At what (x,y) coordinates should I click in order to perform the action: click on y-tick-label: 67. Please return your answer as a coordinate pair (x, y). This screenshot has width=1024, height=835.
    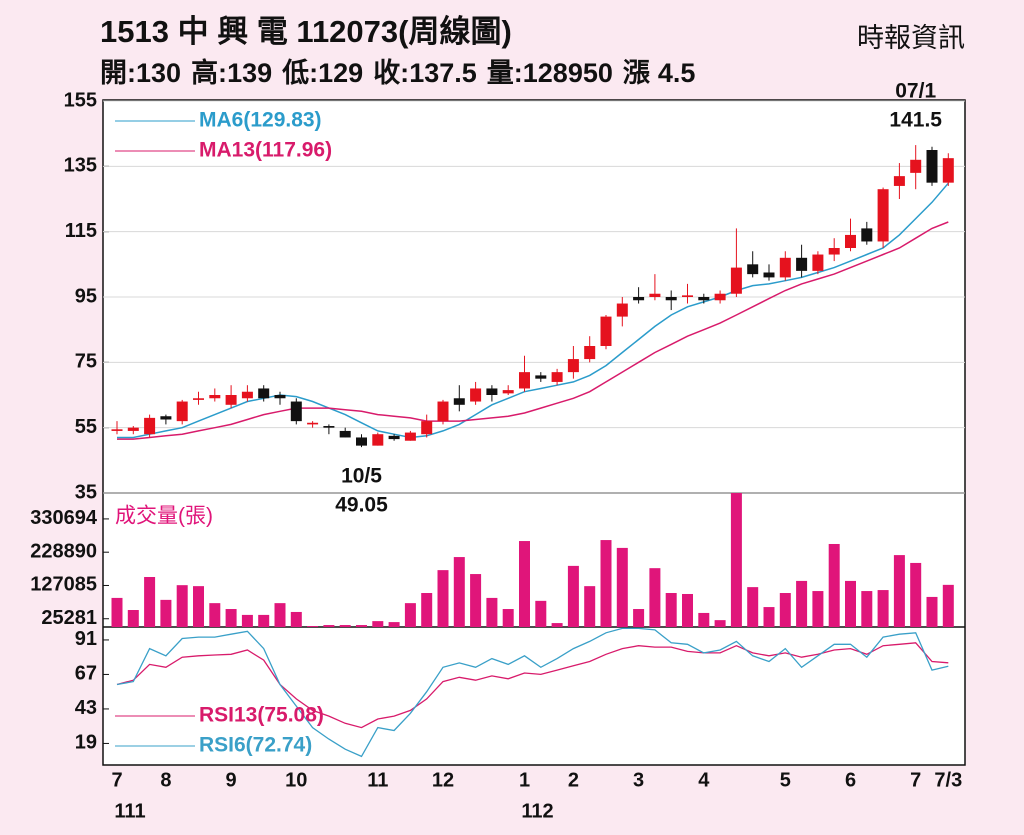
    Looking at the image, I should click on (86, 674).